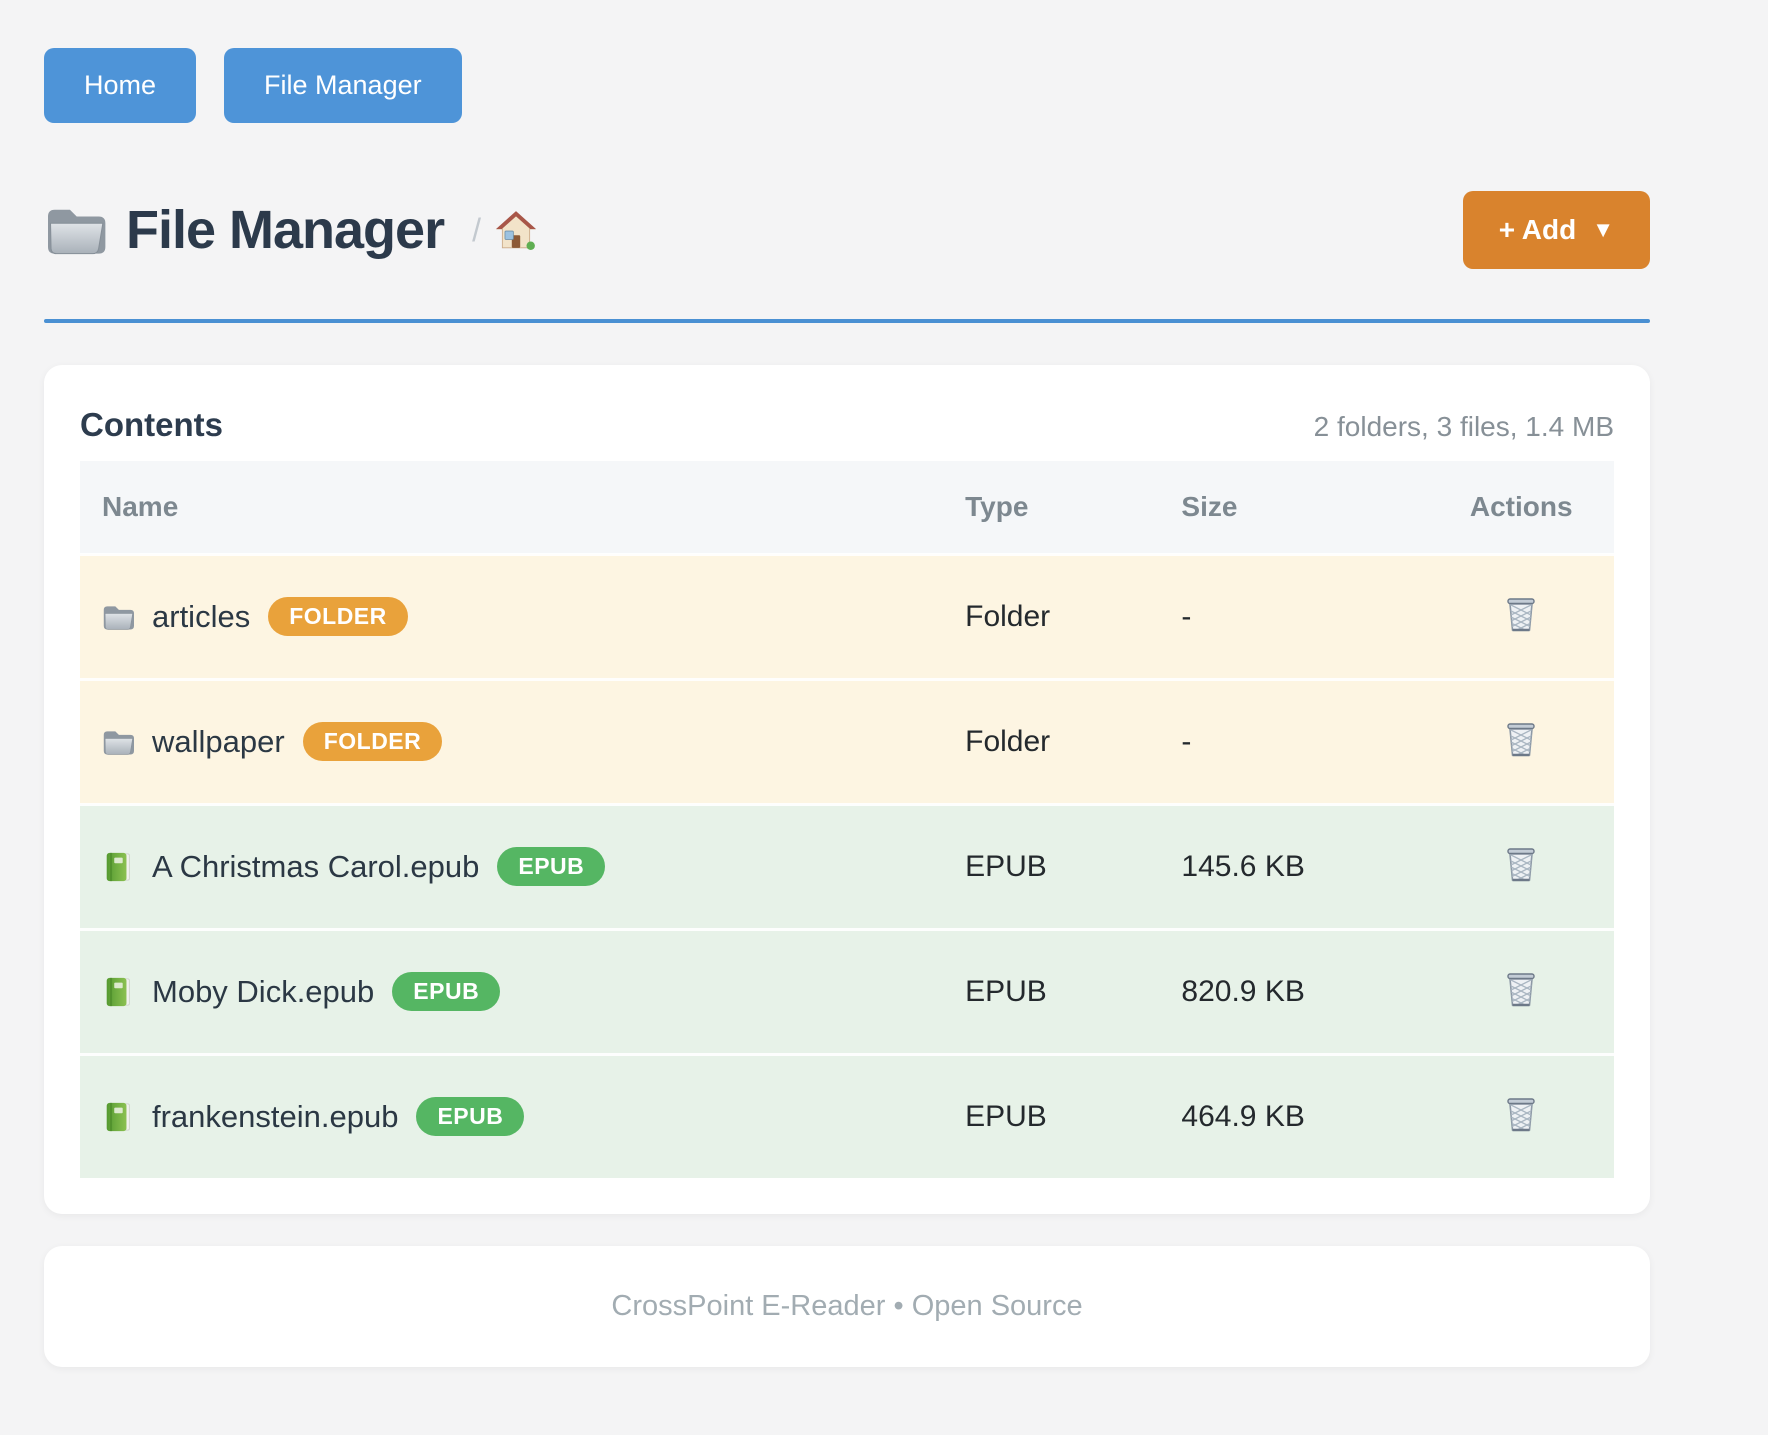 The width and height of the screenshot is (1768, 1435). Describe the element at coordinates (1243, 866) in the screenshot. I see `file-size: 145.6 KB` at that location.